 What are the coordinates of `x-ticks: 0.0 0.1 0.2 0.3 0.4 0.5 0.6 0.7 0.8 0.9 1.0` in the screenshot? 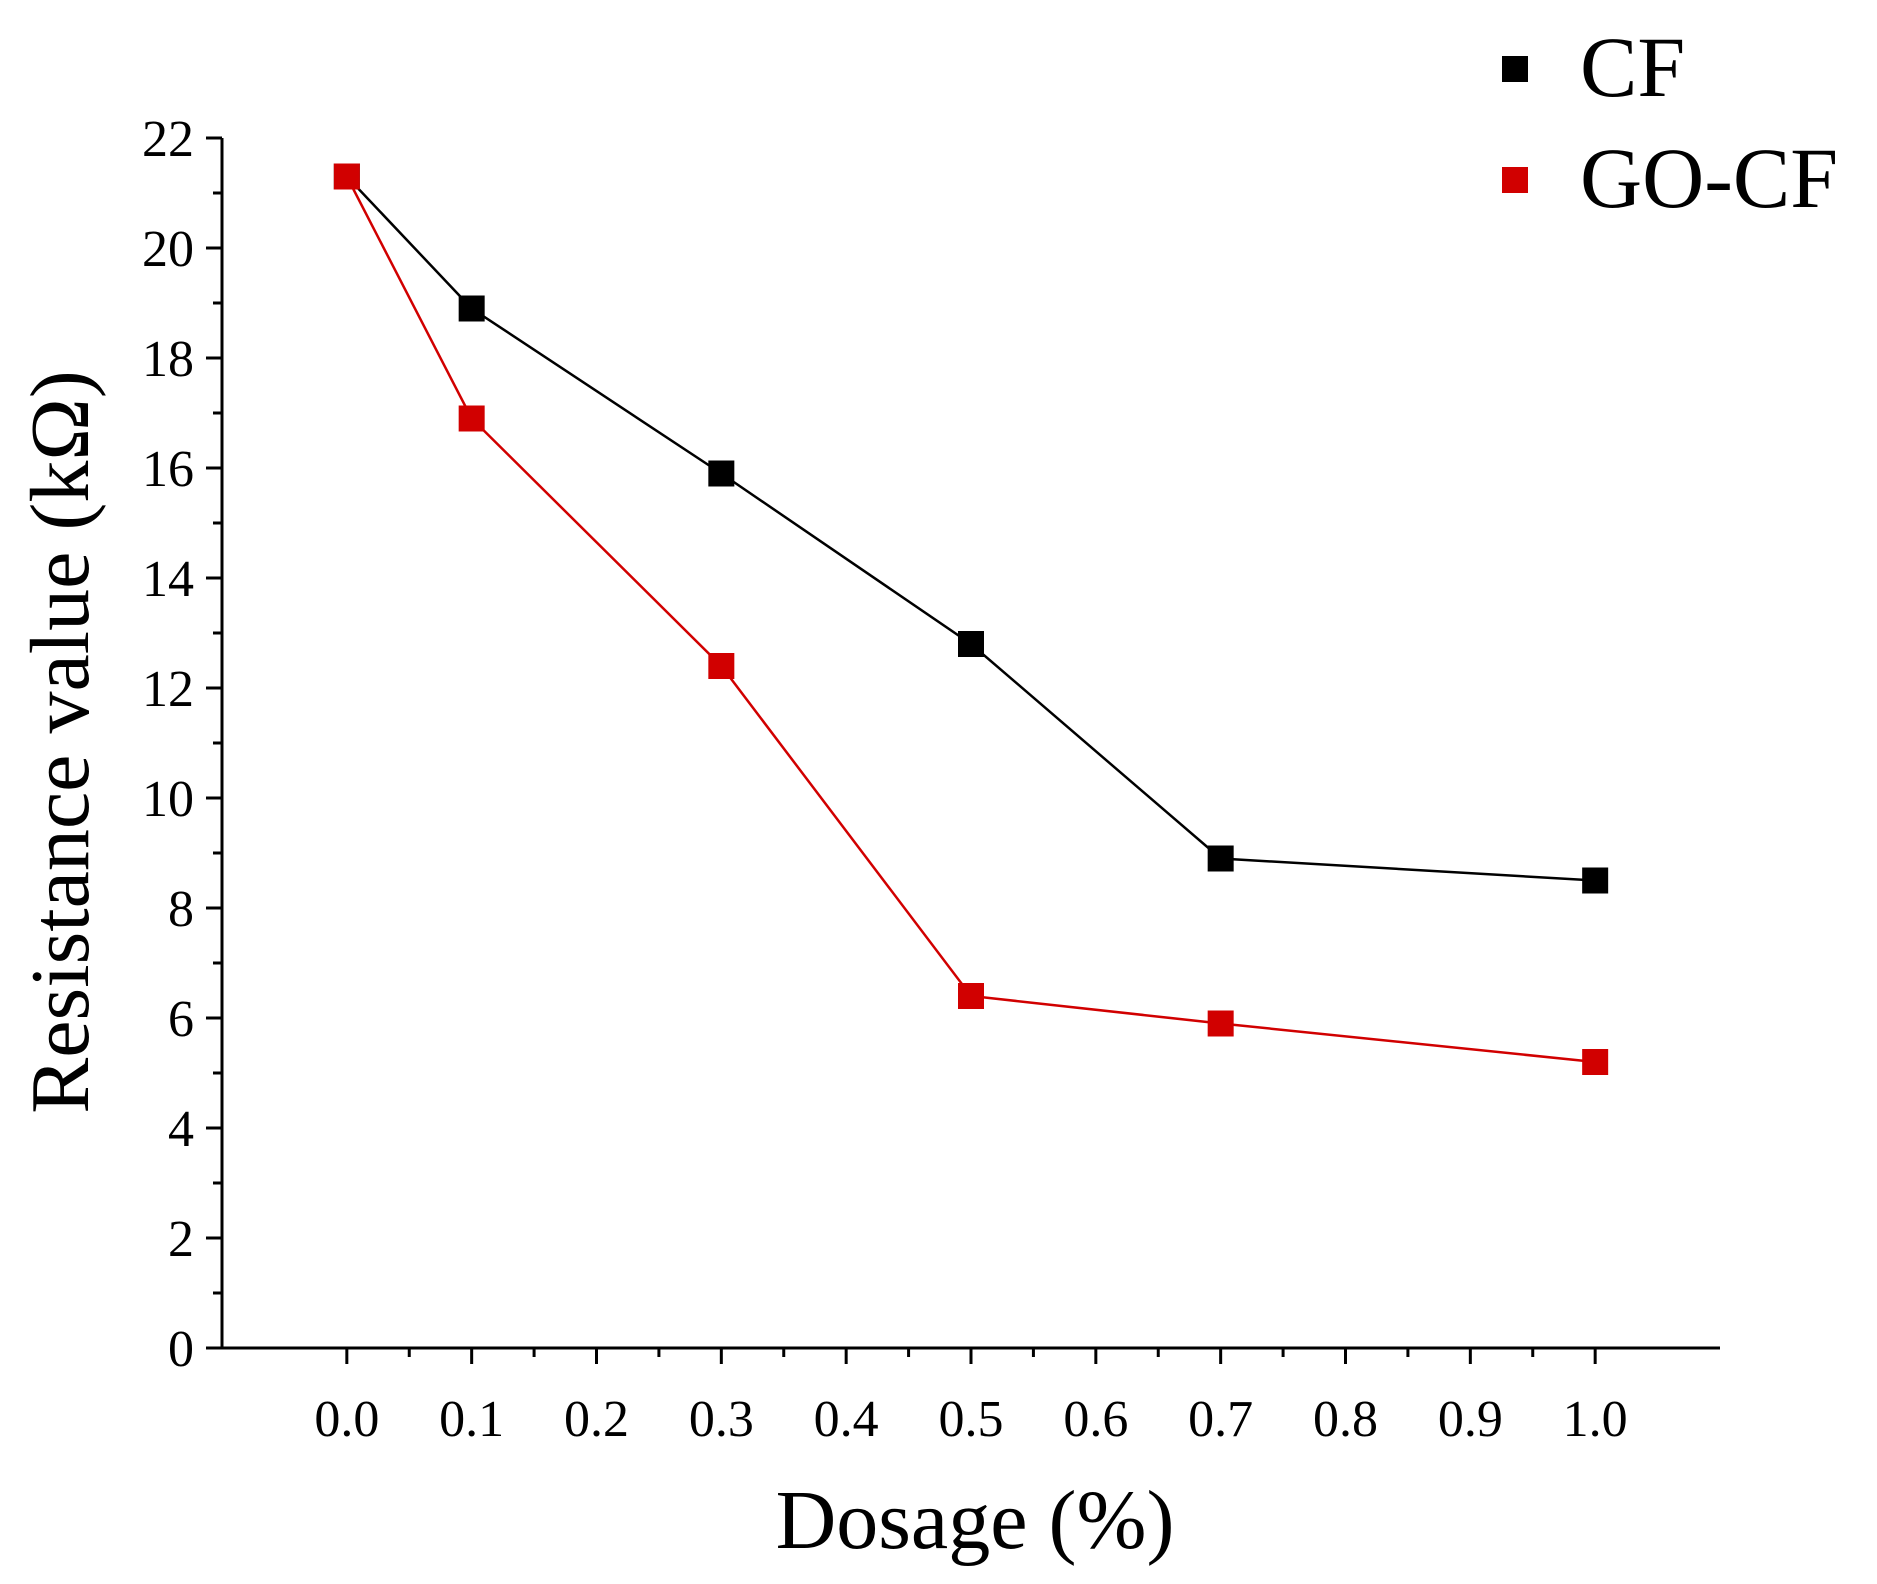 It's located at (971, 1398).